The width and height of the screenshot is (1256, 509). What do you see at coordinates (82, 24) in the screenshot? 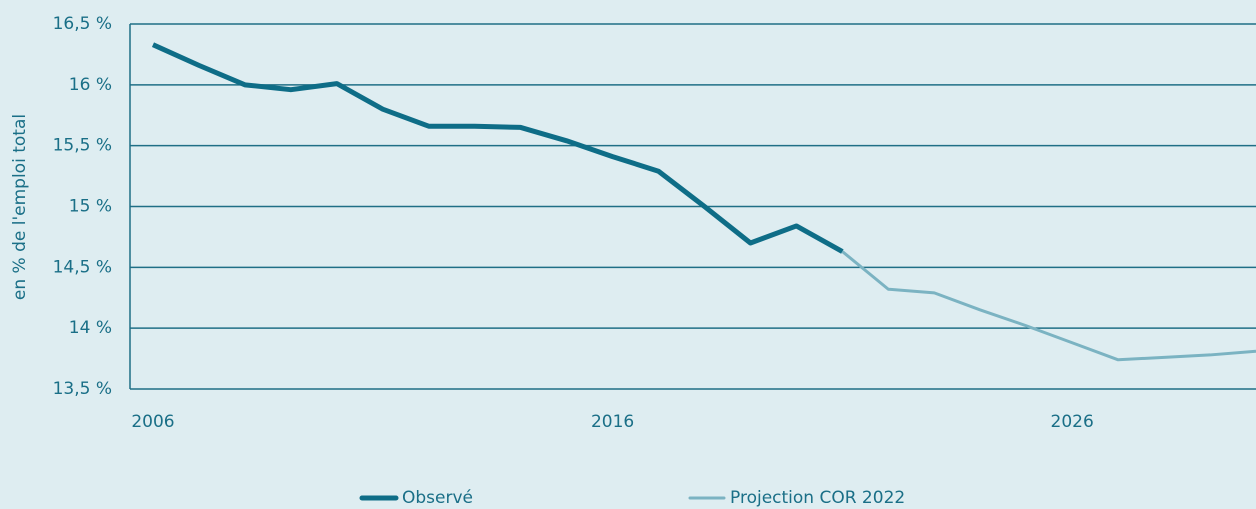
I see `y-tick-label: 16,5 %` at bounding box center [82, 24].